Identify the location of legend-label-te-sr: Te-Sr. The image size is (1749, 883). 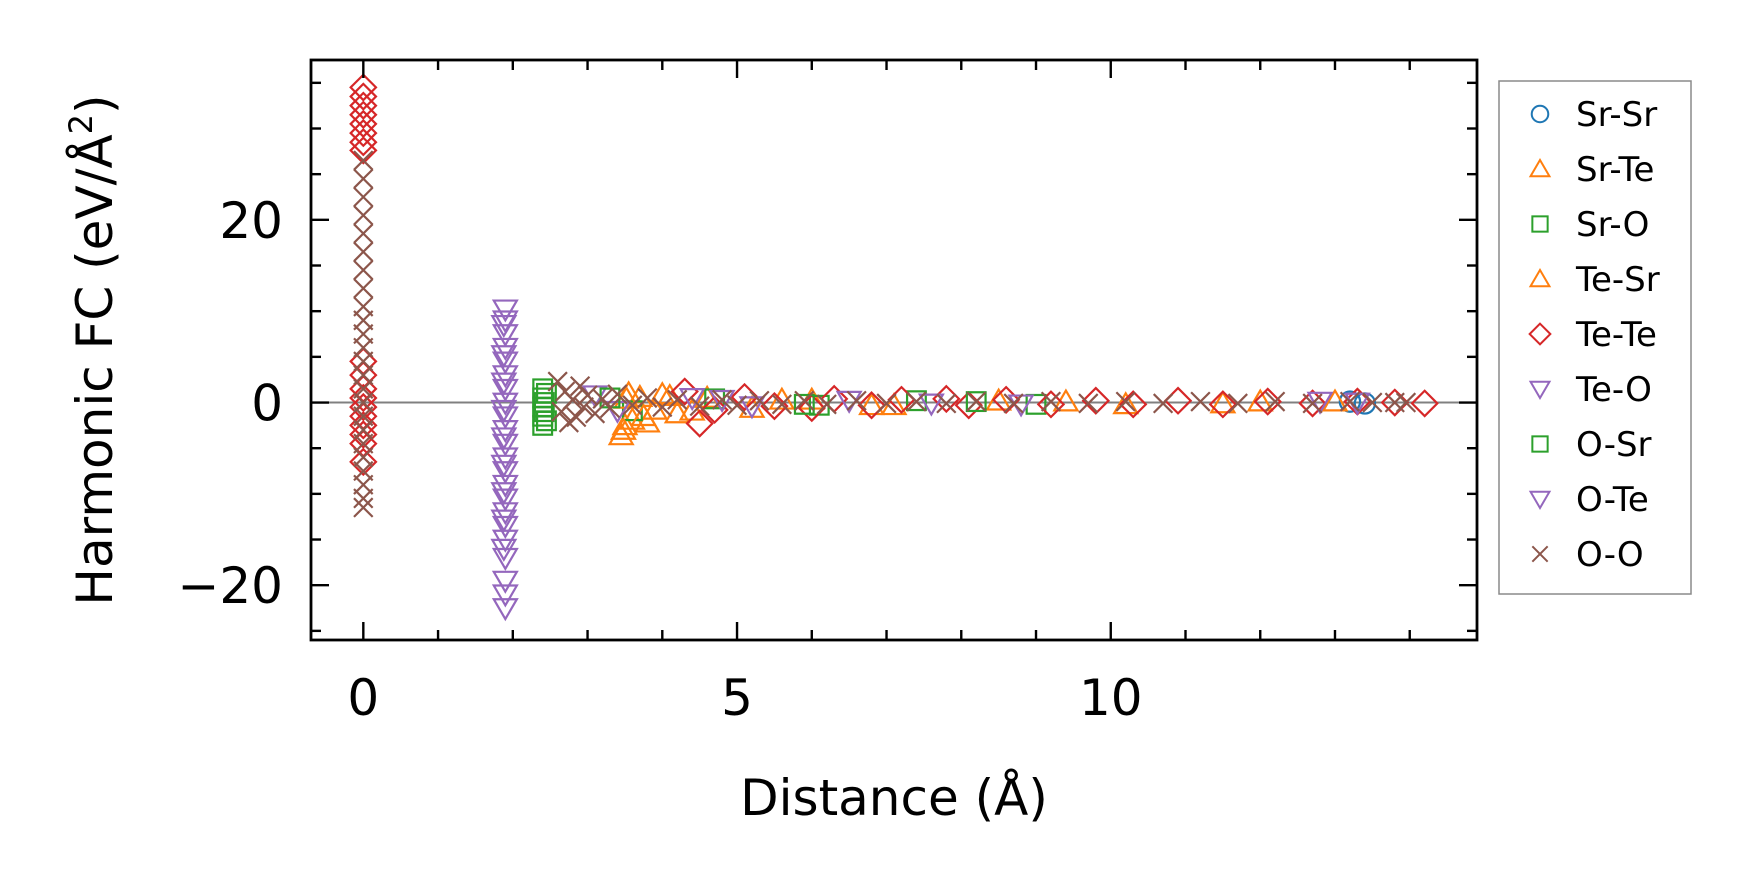
(1617, 280).